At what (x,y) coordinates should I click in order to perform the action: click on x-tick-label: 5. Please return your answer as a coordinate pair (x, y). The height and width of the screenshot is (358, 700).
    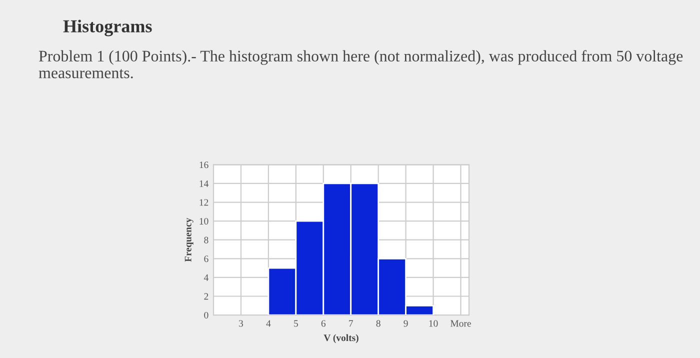
    Looking at the image, I should click on (296, 323).